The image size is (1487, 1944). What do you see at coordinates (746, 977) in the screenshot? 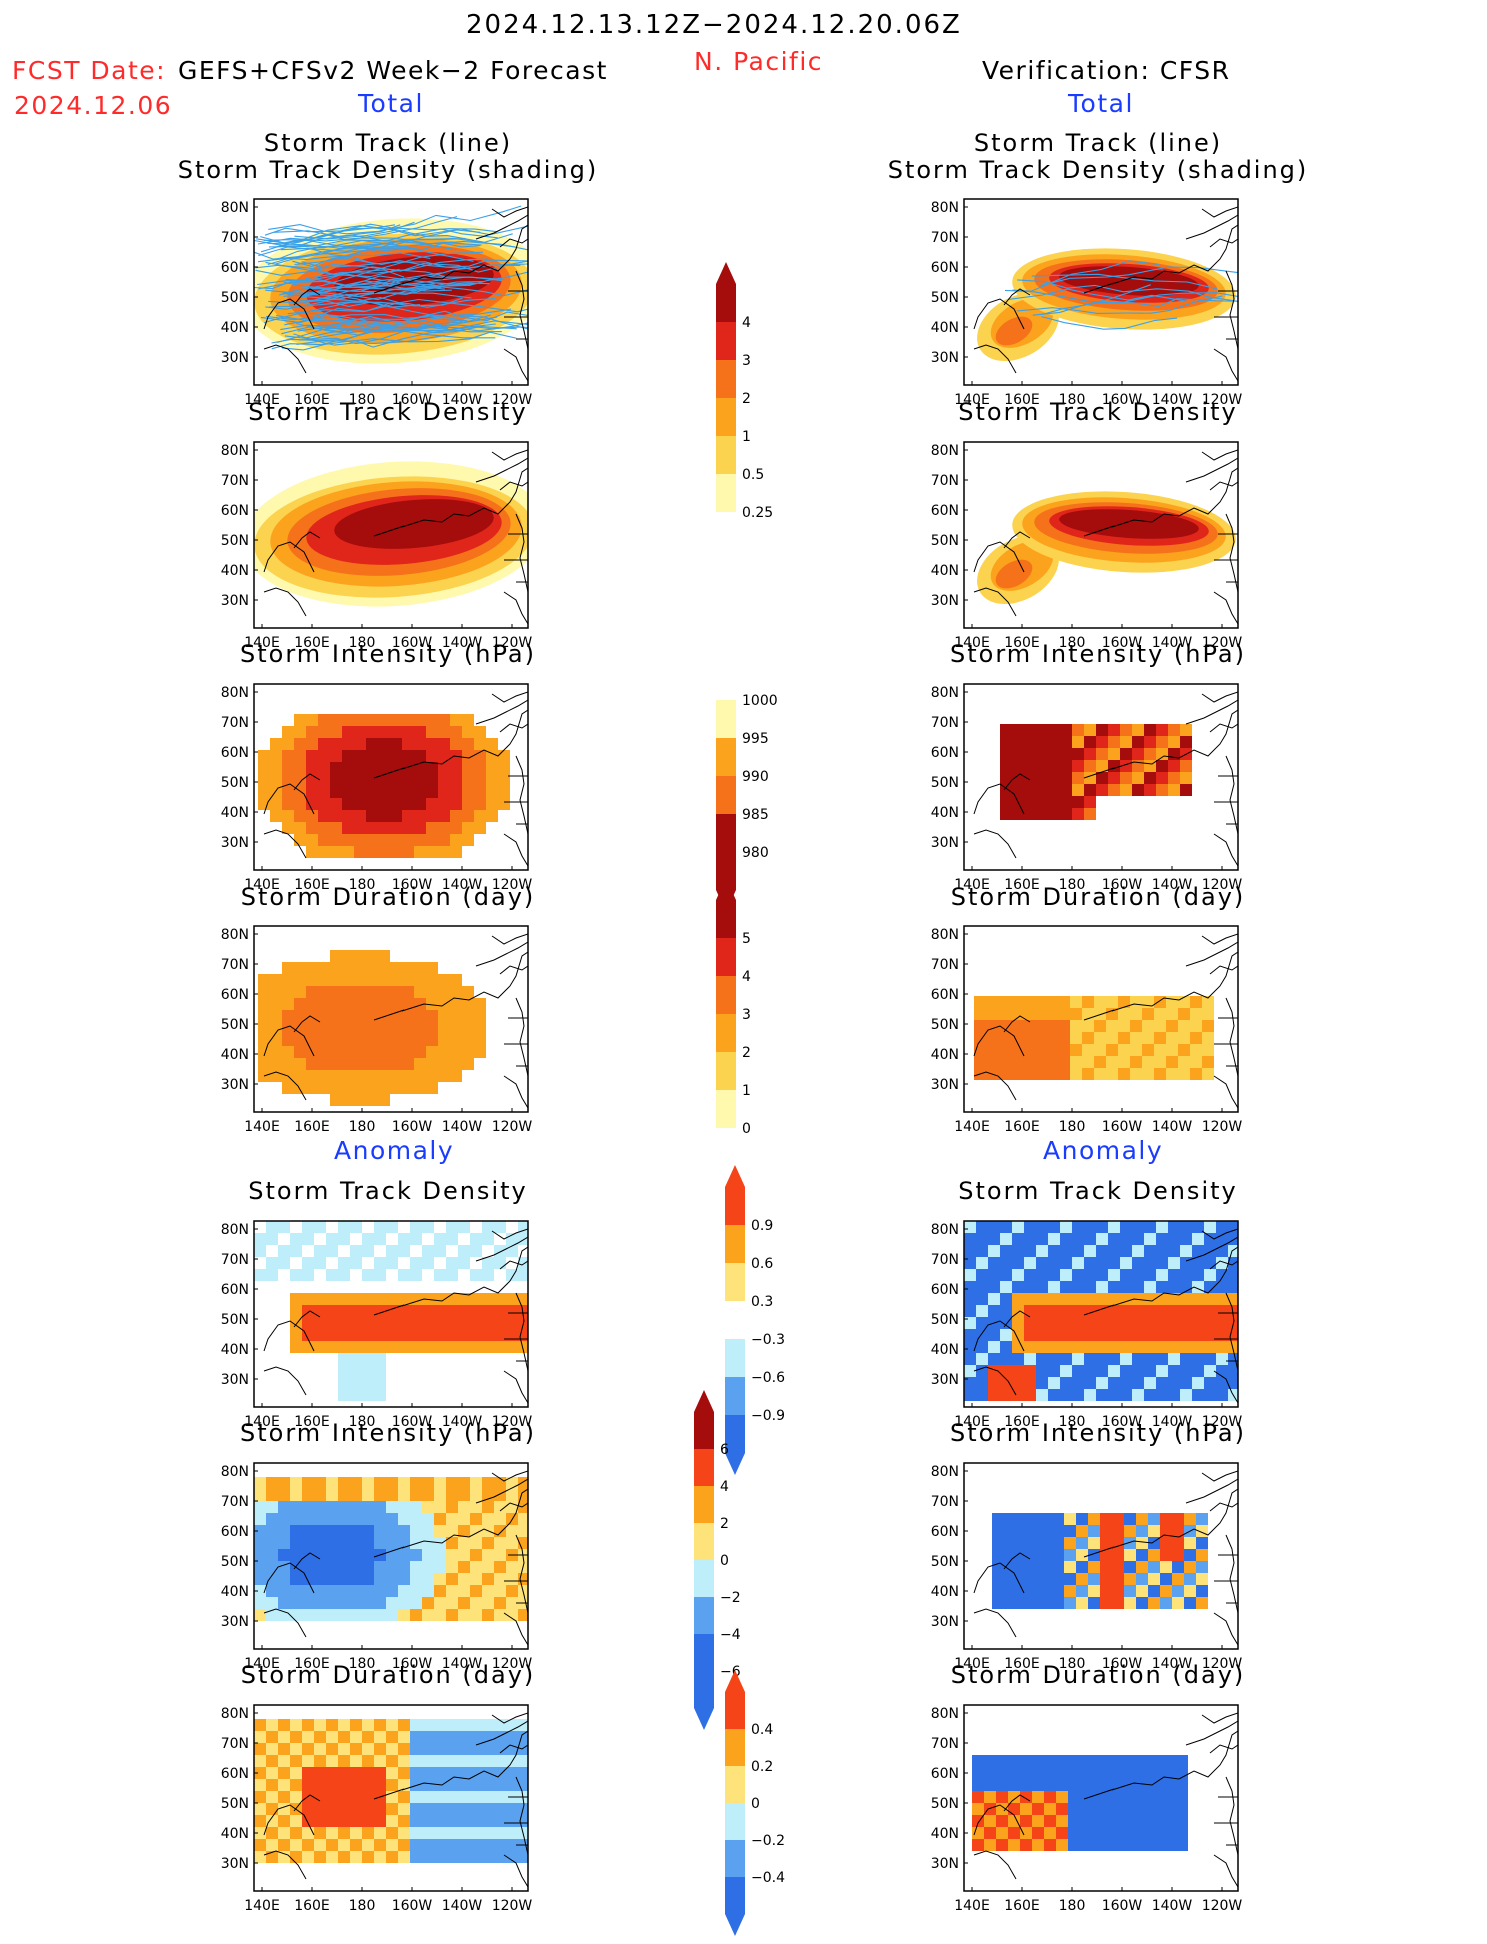
I see `colorbar-label: 4` at bounding box center [746, 977].